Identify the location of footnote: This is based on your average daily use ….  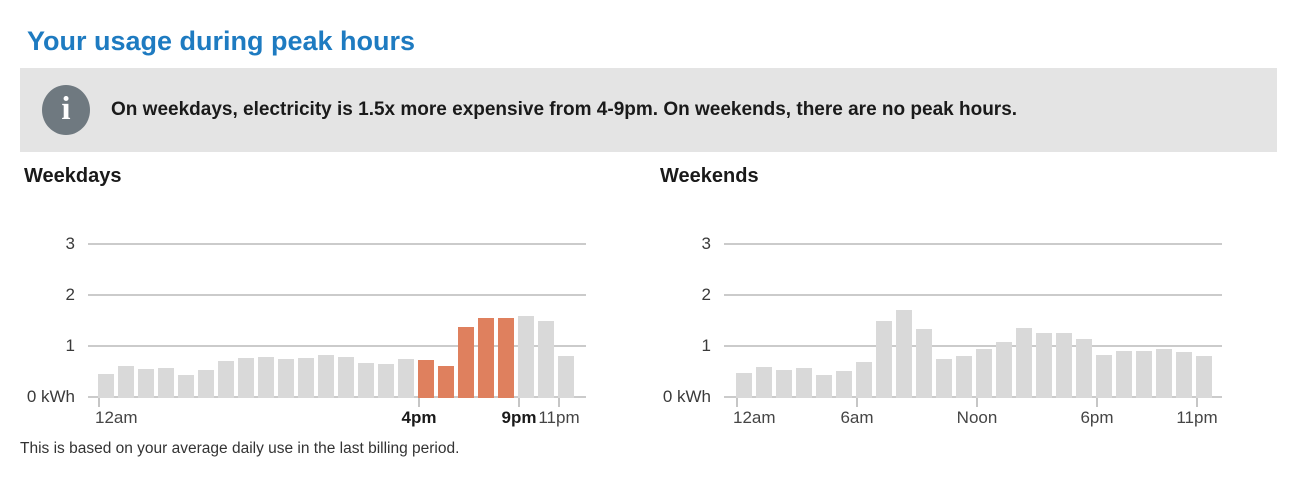
(240, 448).